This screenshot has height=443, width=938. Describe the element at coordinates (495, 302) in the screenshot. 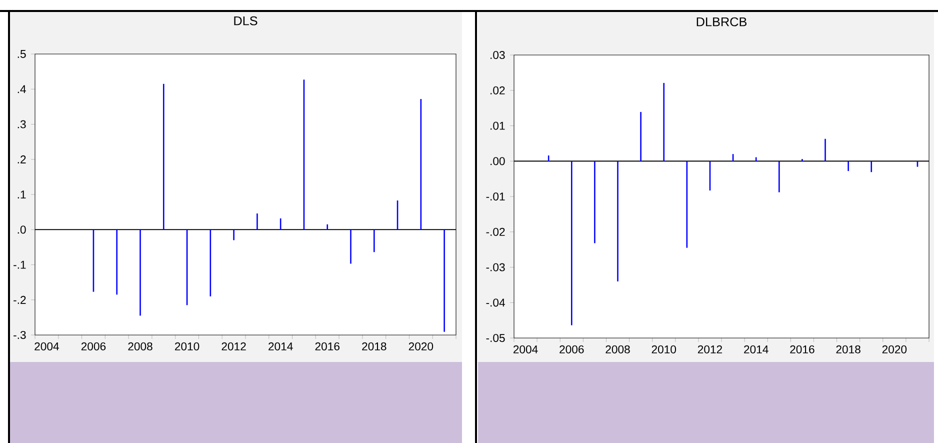

I see `y-tick-label: -.04` at that location.